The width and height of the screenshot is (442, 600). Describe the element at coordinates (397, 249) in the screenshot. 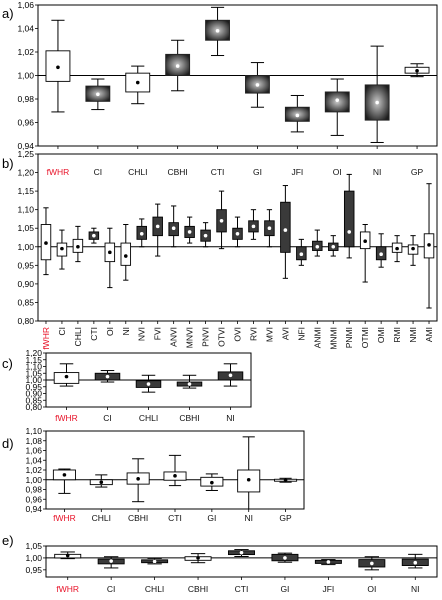

I see `box-RMI` at that location.